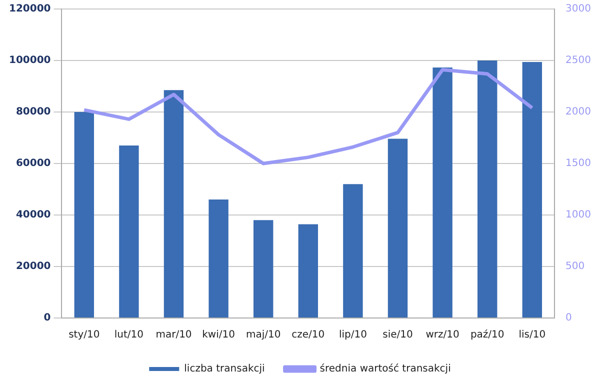  What do you see at coordinates (487, 334) in the screenshot?
I see `x-tick-label: paź/10` at bounding box center [487, 334].